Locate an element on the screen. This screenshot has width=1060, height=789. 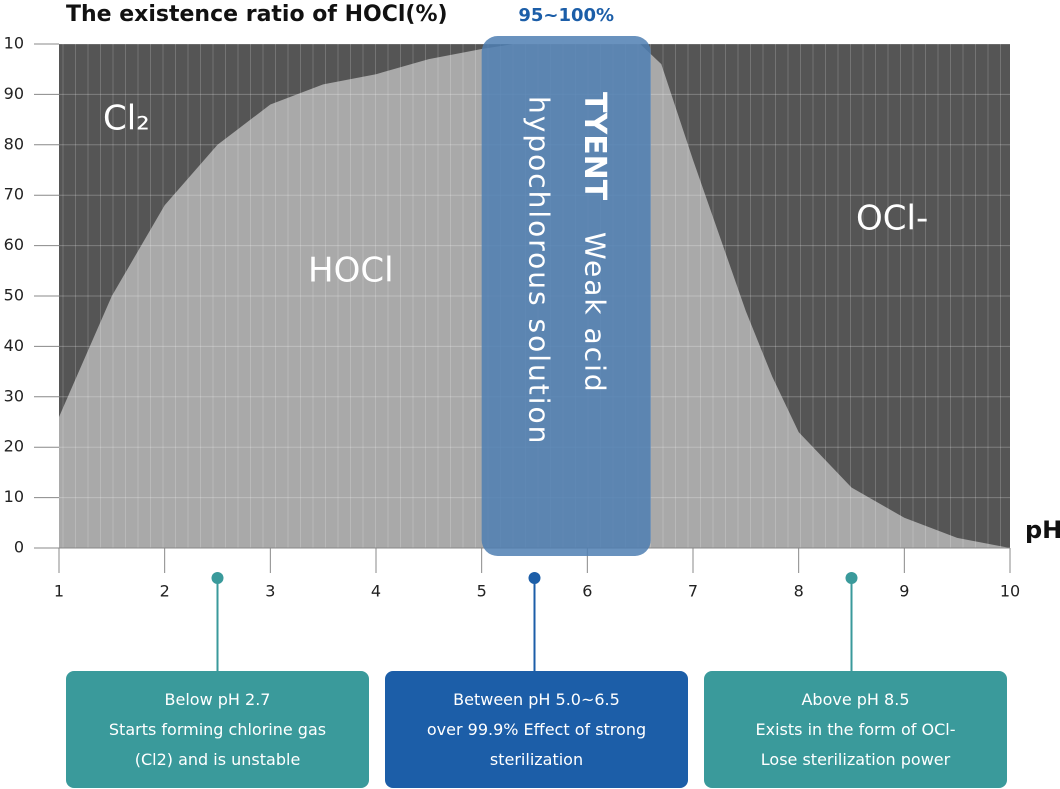
x-tick-label: 5 is located at coordinates (482, 591).